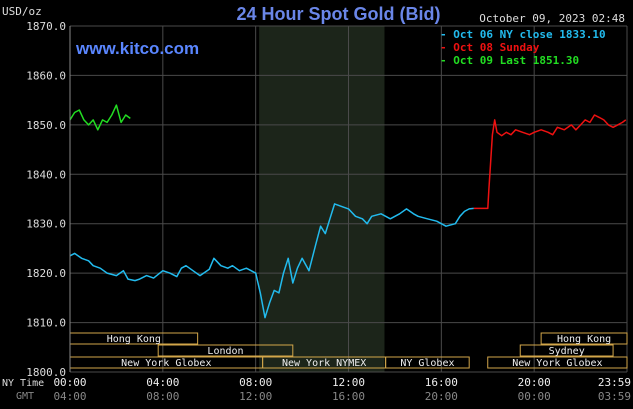  I want to click on session-label-sessions_bot-2: NY Globex, so click(427, 363).